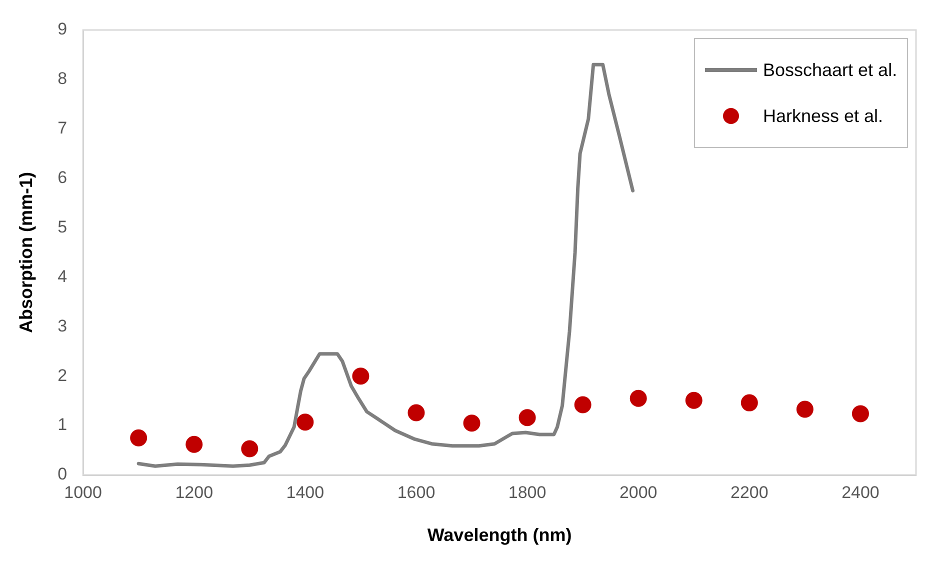  Describe the element at coordinates (749, 492) in the screenshot. I see `x-tick-label: 2200` at that location.